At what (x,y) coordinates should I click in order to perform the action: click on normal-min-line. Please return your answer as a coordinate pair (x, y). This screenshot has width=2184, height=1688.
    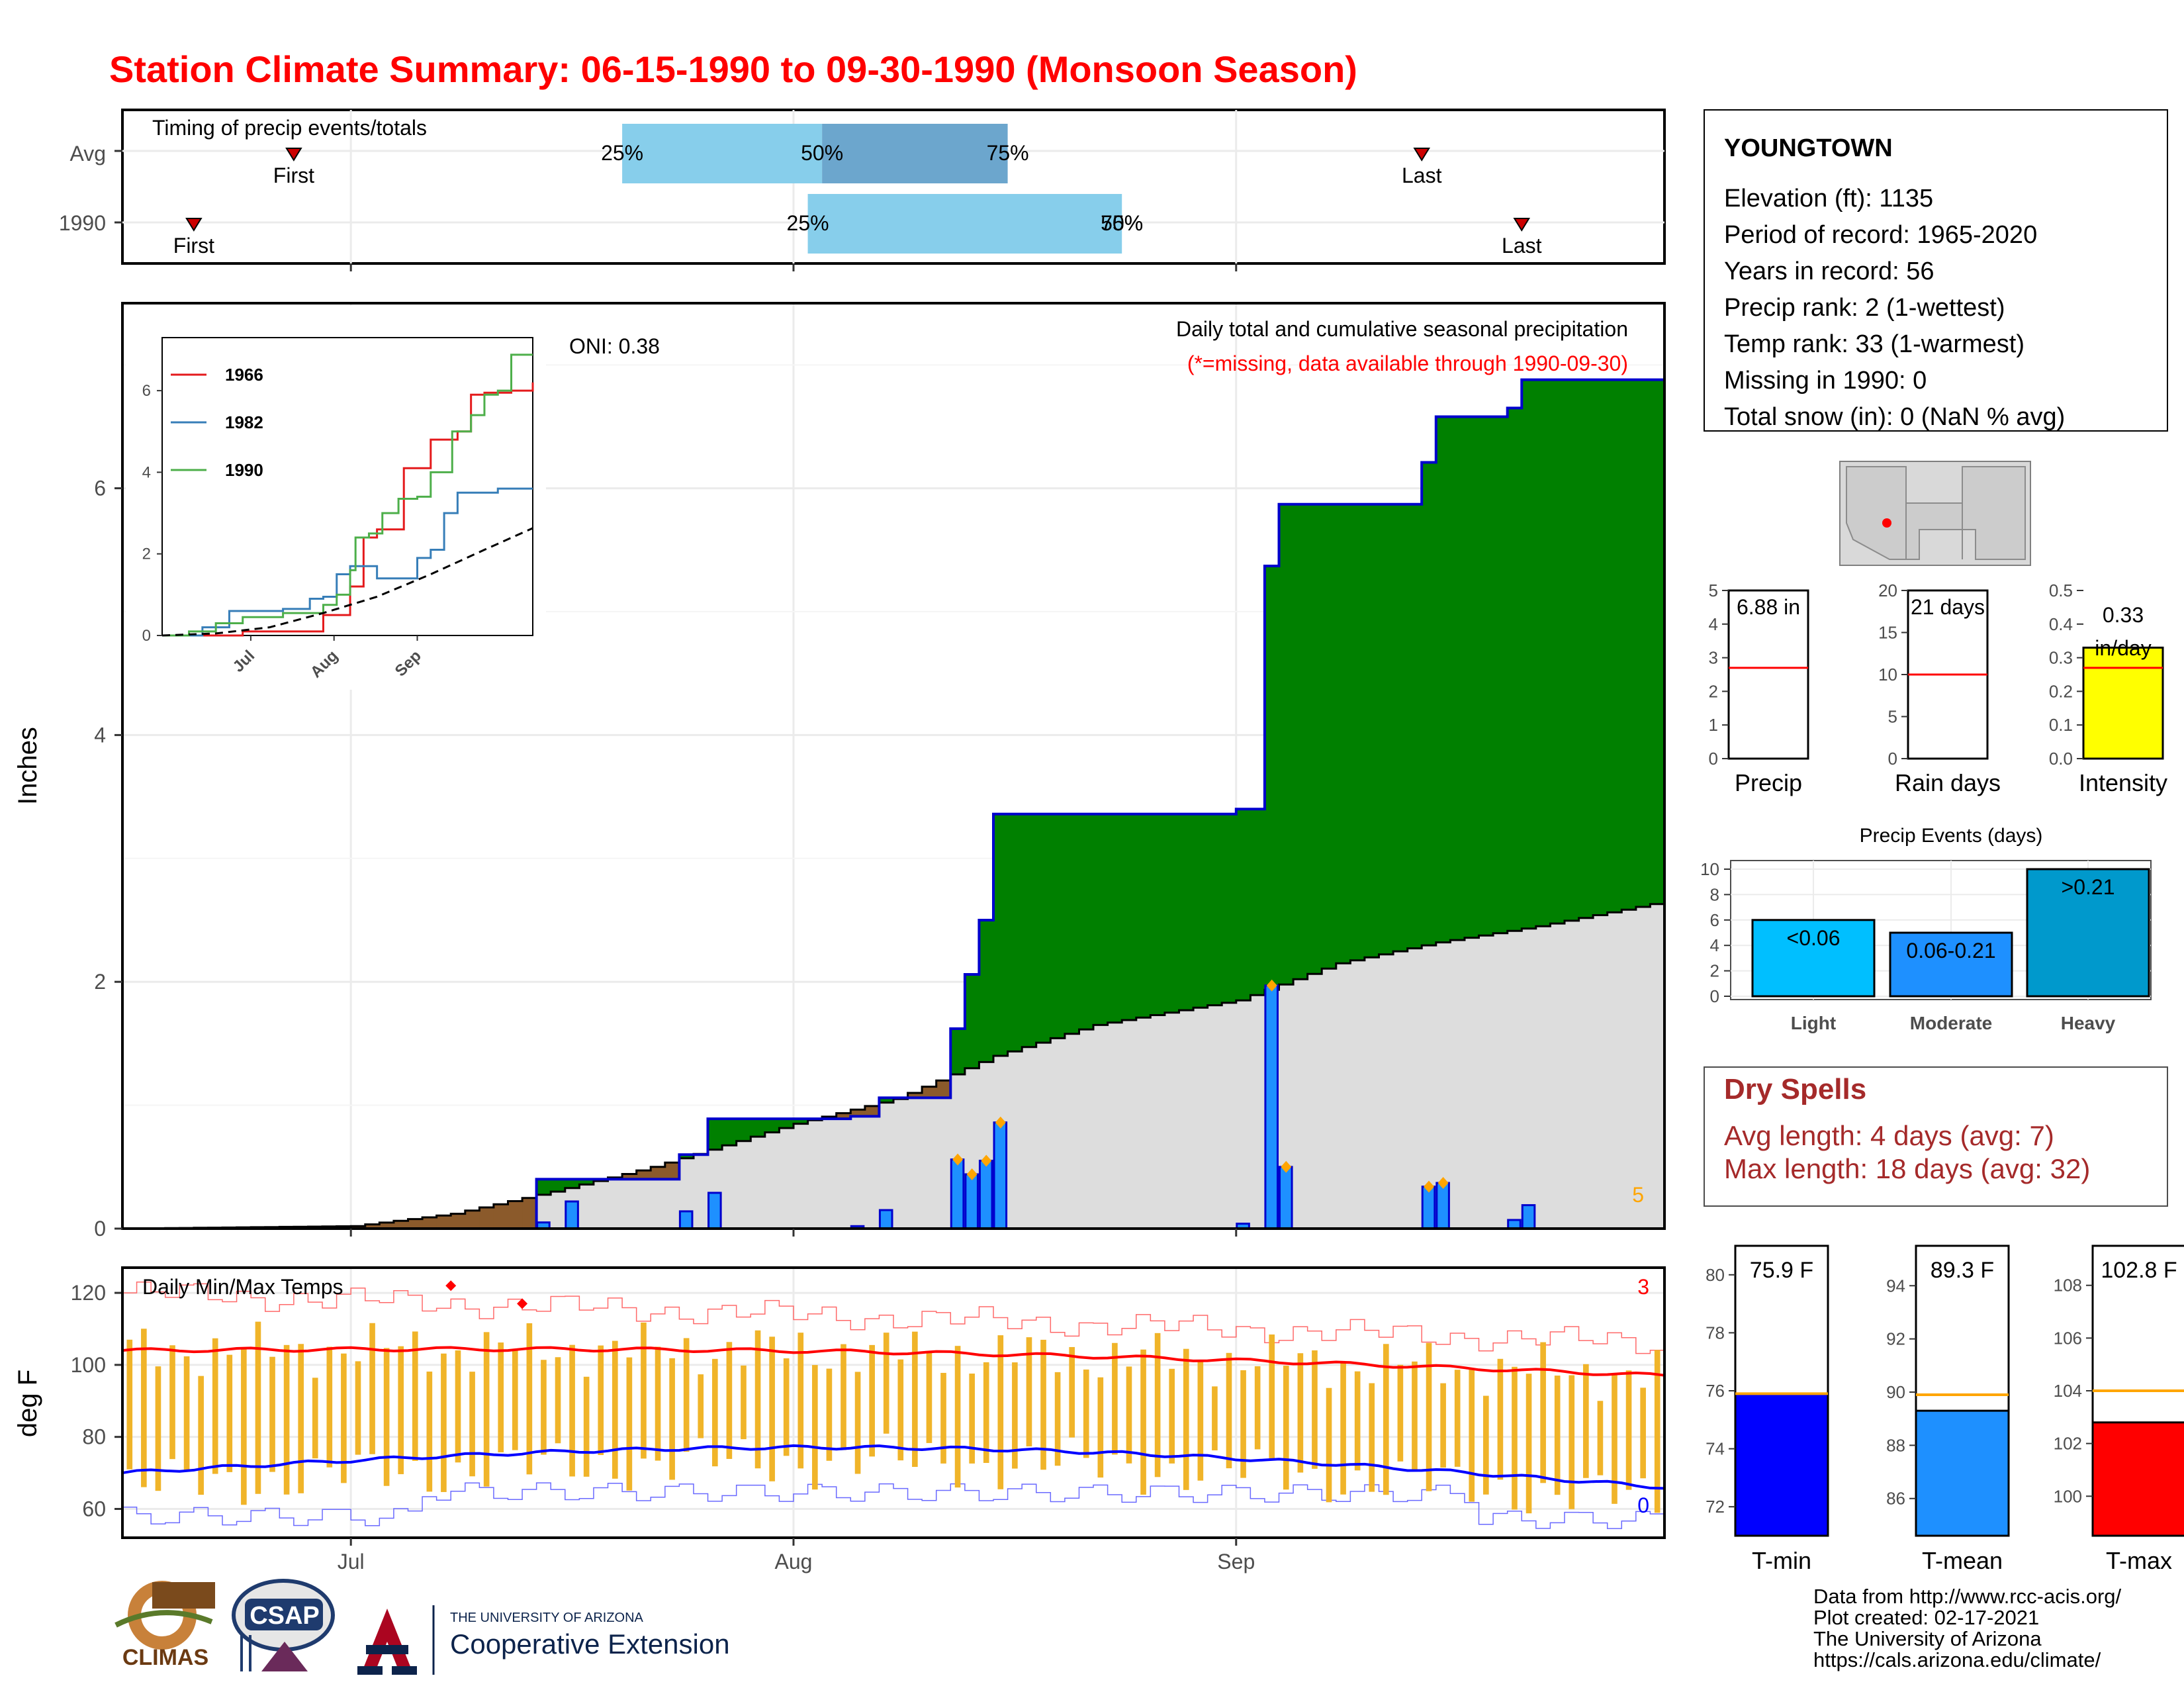
    Looking at the image, I should click on (893, 1467).